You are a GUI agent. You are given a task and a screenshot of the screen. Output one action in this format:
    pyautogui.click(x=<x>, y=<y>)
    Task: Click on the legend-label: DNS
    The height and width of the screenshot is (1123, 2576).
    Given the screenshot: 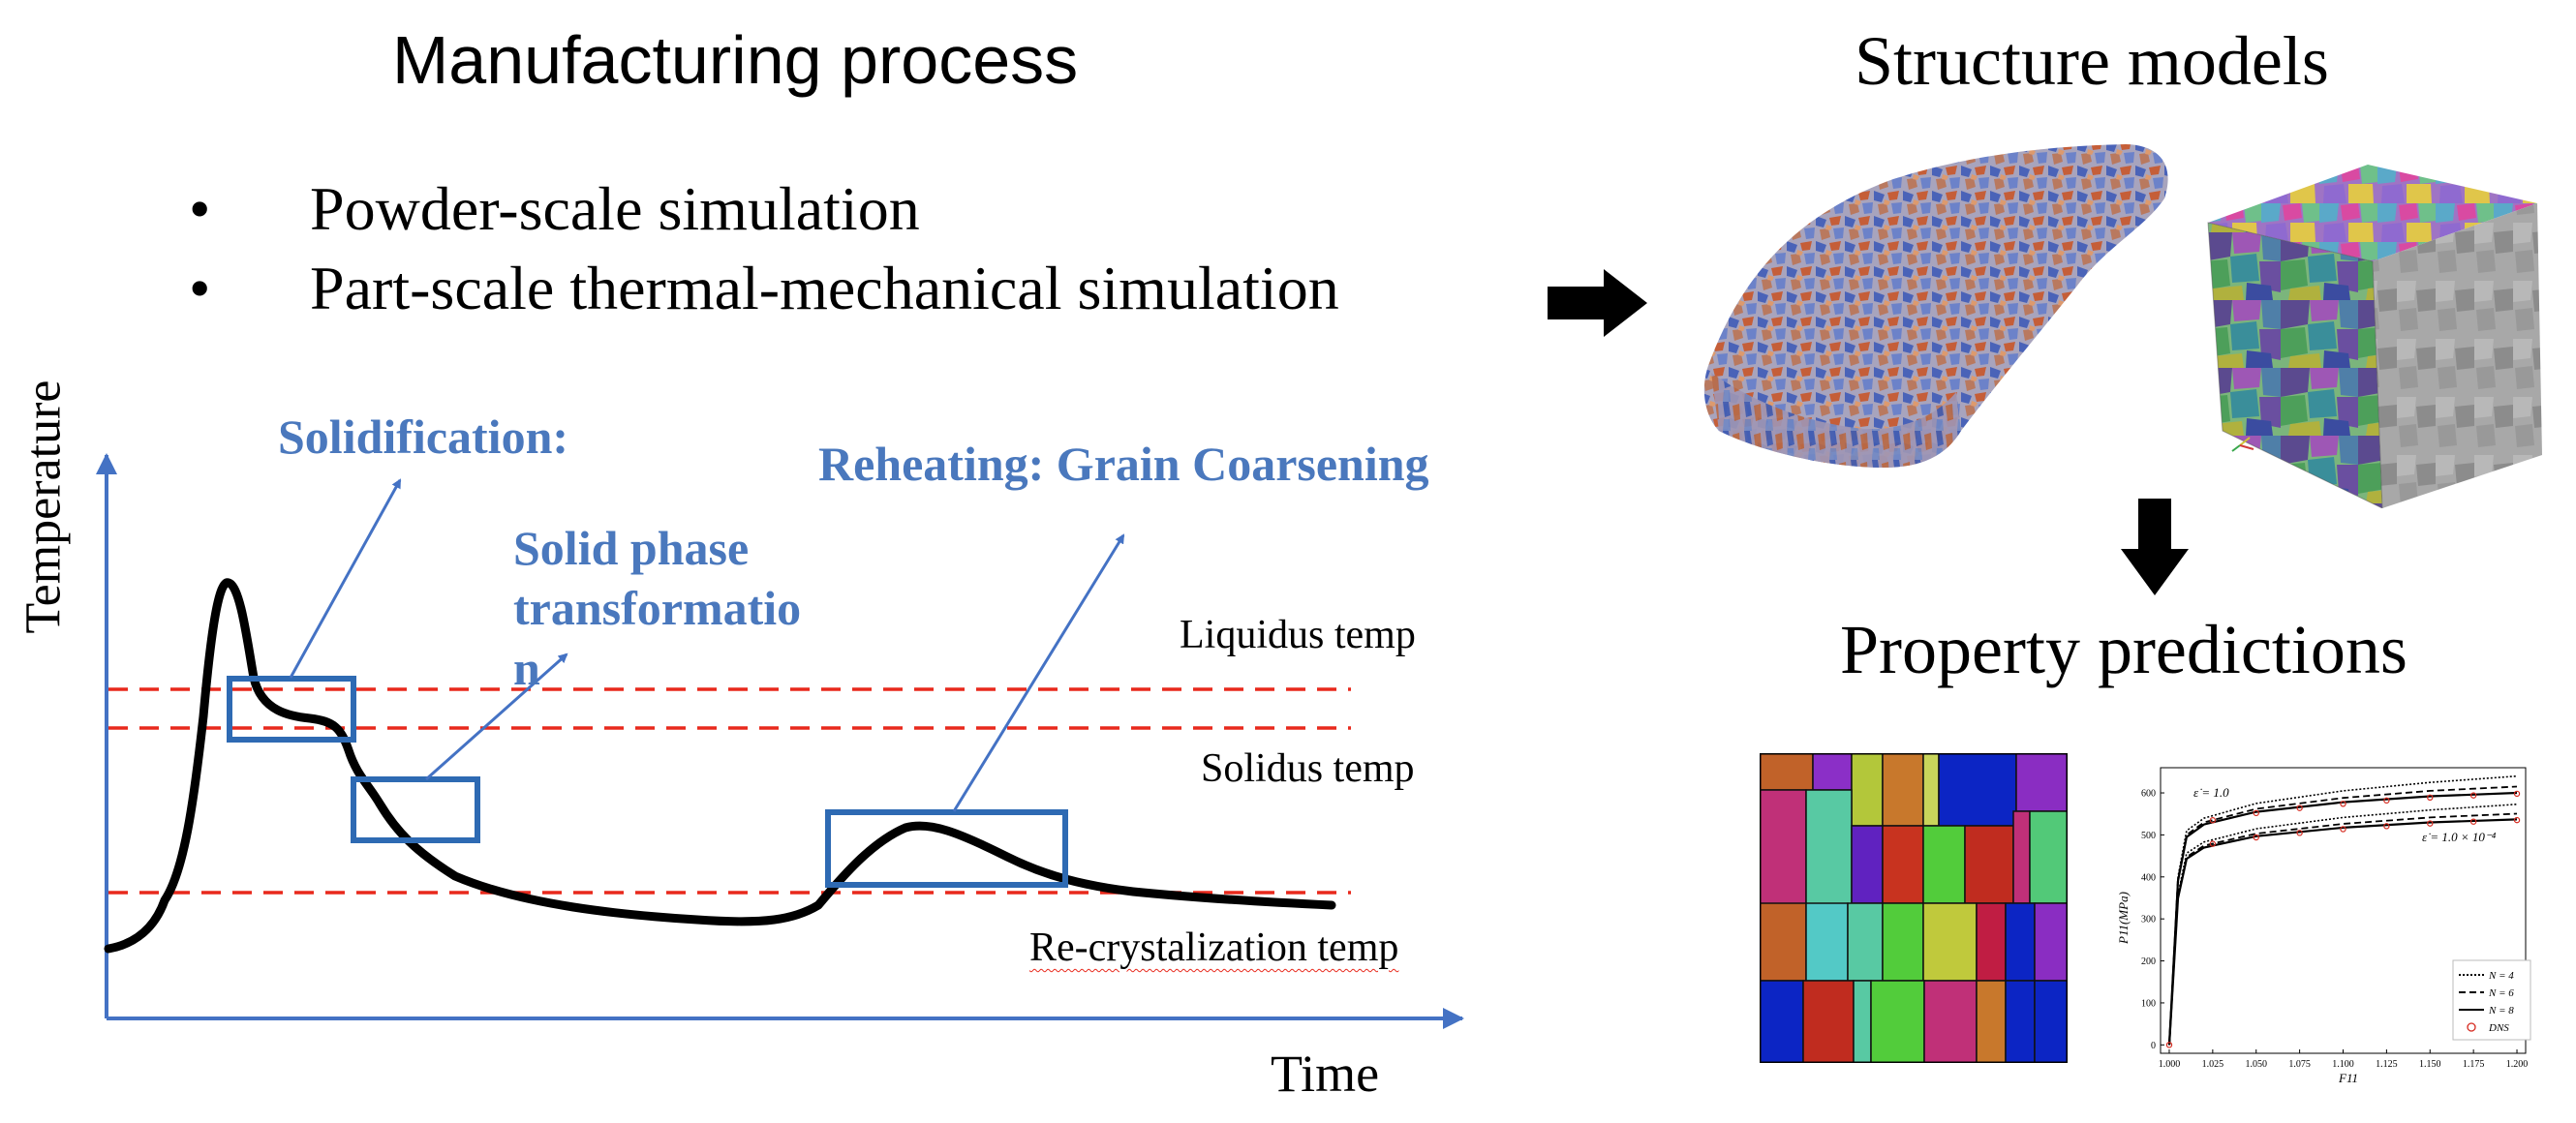 What is the action you would take?
    pyautogui.click(x=2498, y=1028)
    